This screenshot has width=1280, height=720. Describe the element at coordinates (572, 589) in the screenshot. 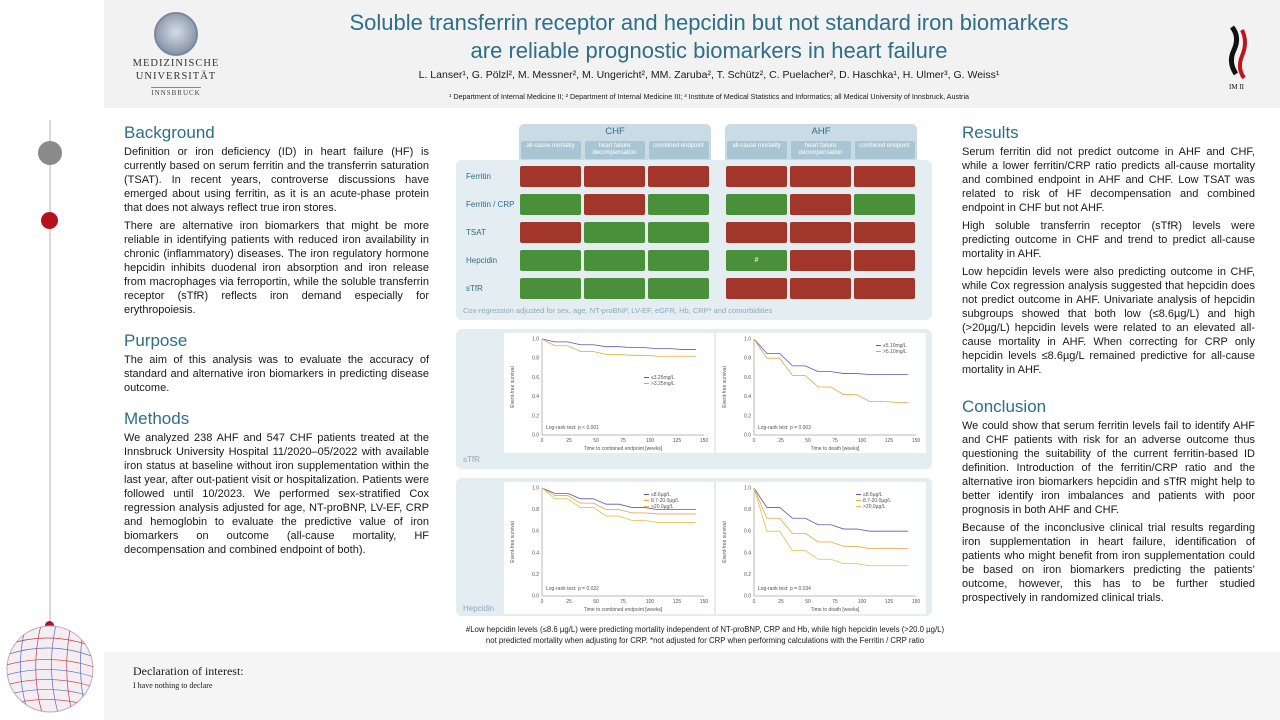

I see `p-value-label: Log-rank test: p = 0.022` at that location.